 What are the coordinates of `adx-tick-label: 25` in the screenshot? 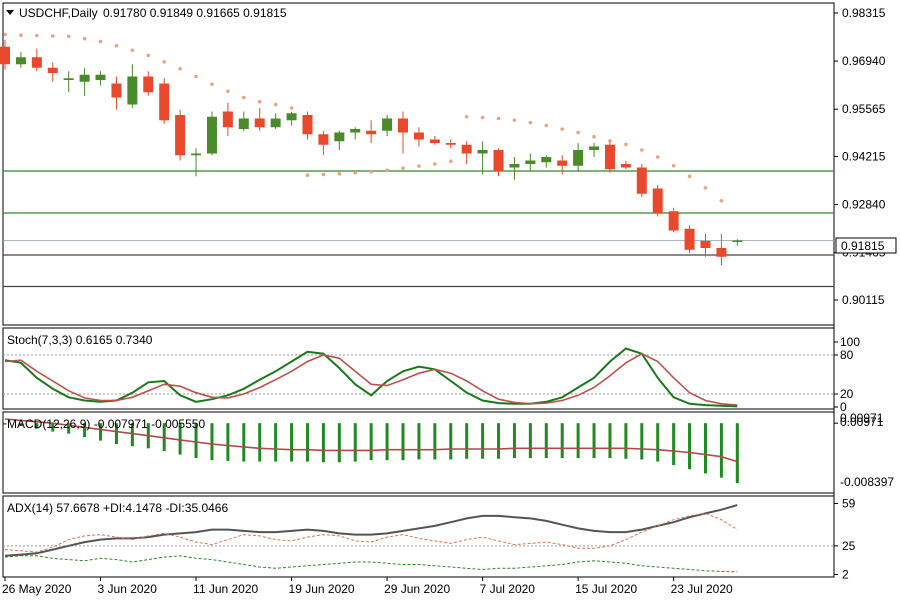 It's located at (849, 546).